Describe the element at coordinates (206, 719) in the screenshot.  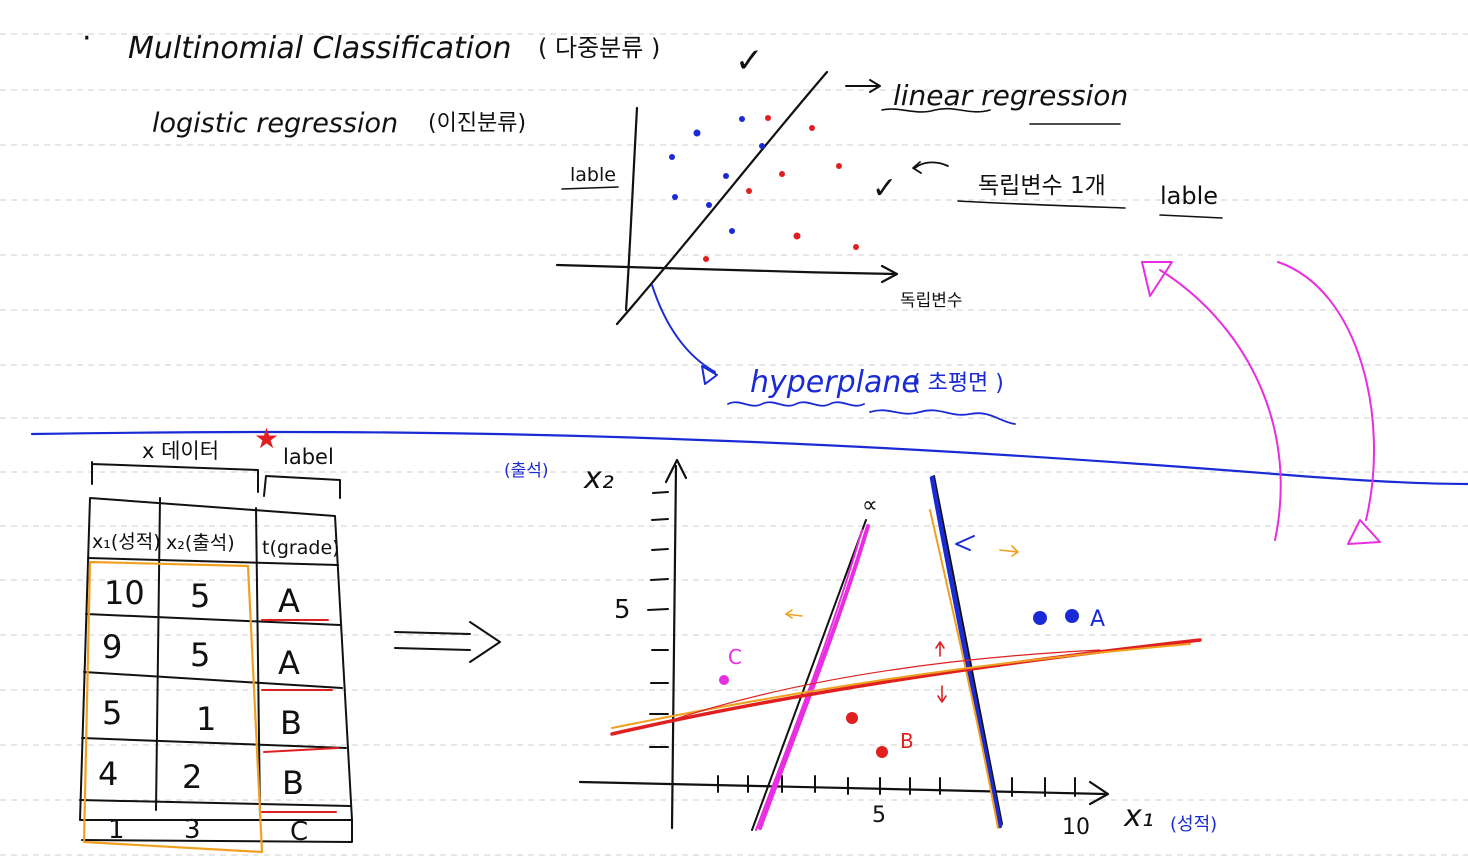
I see `table-row-3-x2: 1` at that location.